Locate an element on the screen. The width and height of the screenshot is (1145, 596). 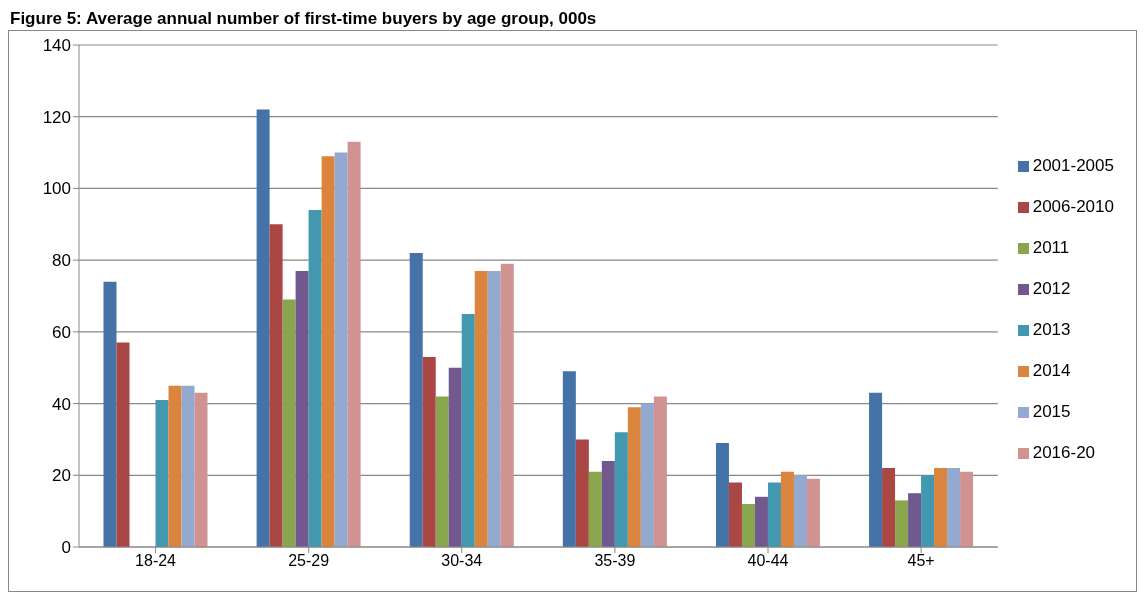
y-tick-label: 80 is located at coordinates (61, 261).